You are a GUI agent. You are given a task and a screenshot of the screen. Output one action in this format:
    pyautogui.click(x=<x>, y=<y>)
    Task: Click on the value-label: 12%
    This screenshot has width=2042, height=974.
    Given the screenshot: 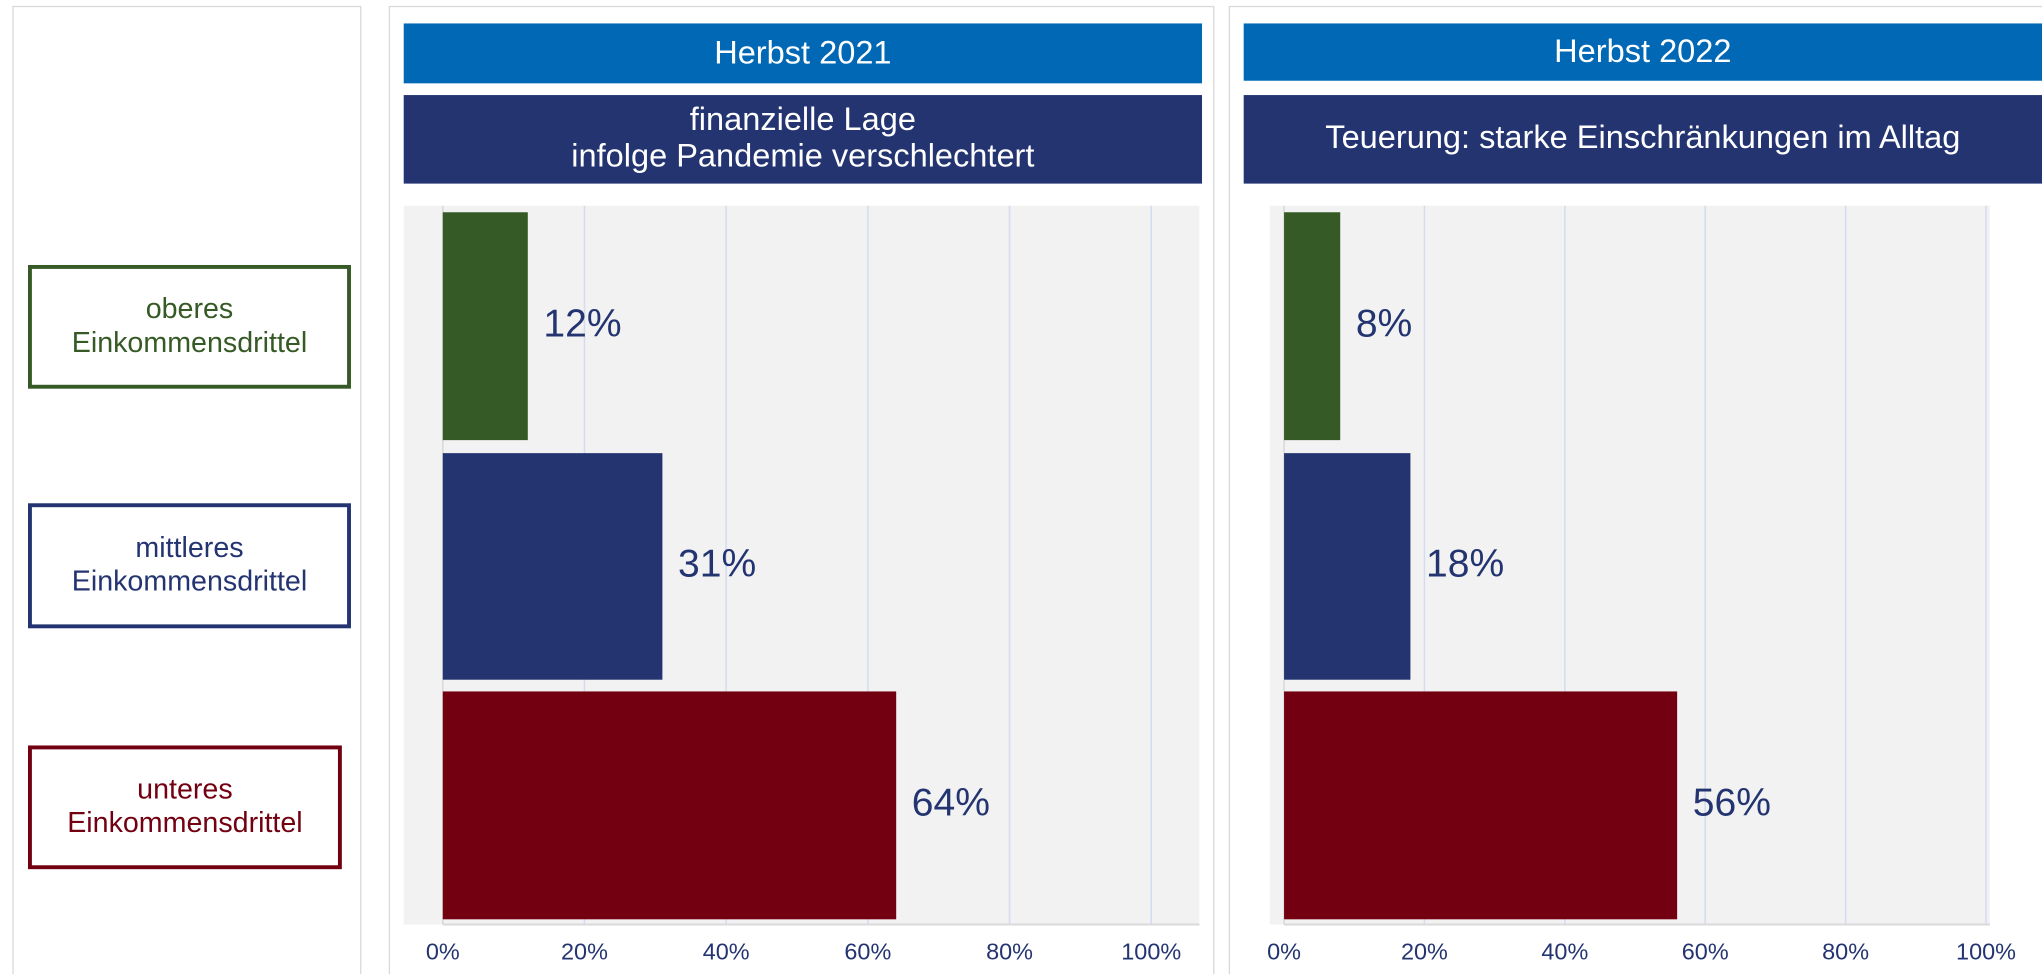 What is the action you would take?
    pyautogui.click(x=582, y=323)
    